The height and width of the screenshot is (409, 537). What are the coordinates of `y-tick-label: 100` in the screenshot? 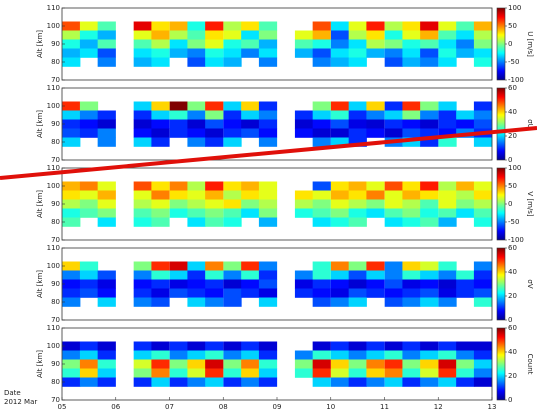 It's located at (53, 26).